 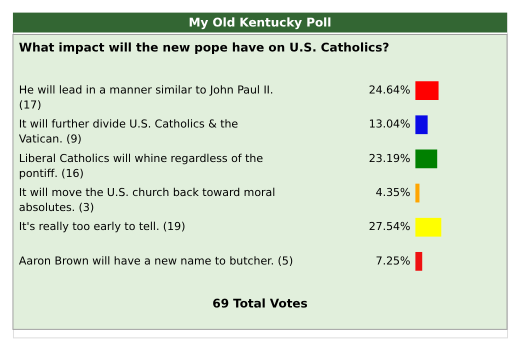 I want to click on data-label: 27.54%, so click(x=389, y=227).